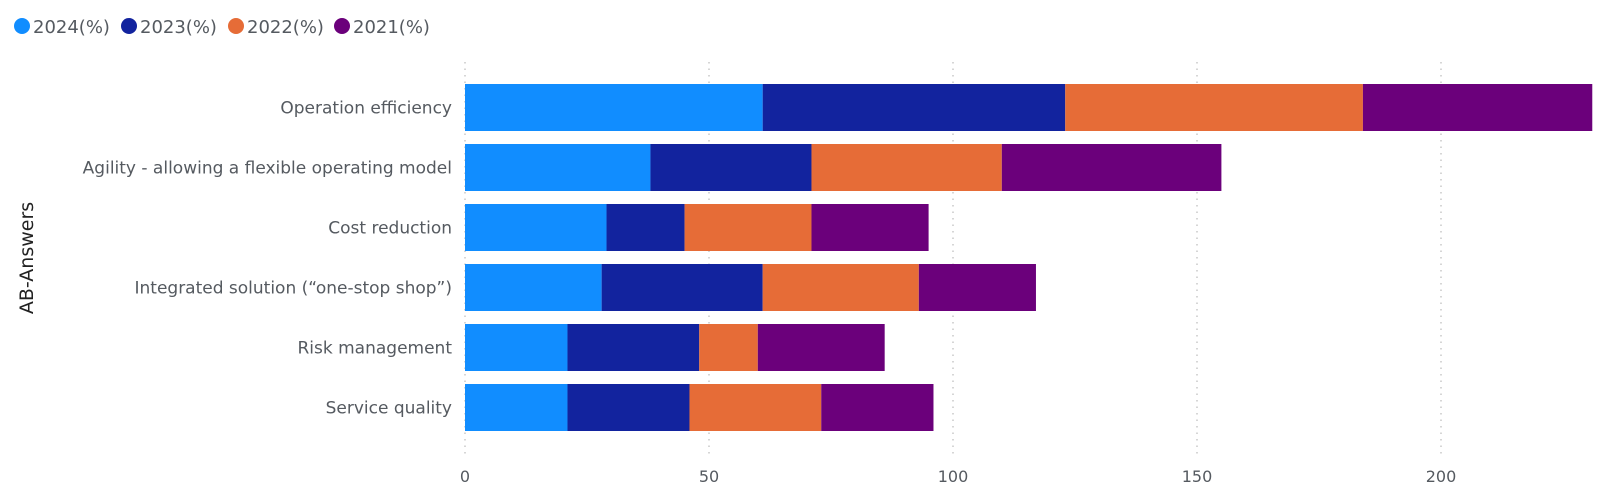 The height and width of the screenshot is (488, 1616). What do you see at coordinates (342, 26) in the screenshot?
I see `legend-marker-2021(%)` at bounding box center [342, 26].